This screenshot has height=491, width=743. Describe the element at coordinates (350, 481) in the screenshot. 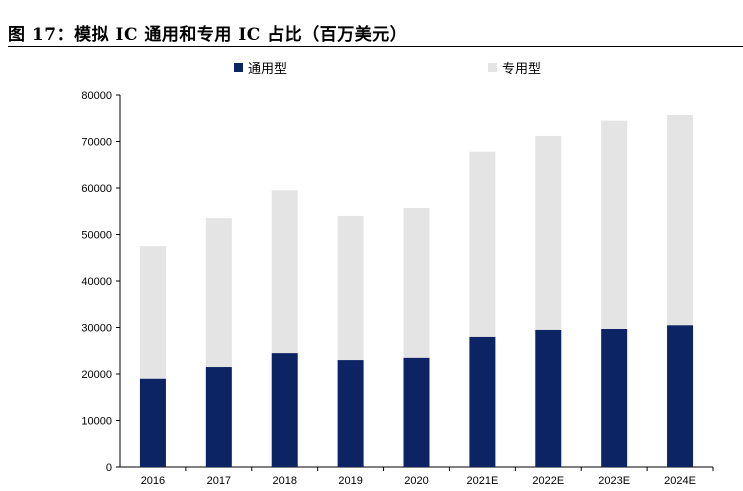

I see `x-tick-label: 2019` at that location.